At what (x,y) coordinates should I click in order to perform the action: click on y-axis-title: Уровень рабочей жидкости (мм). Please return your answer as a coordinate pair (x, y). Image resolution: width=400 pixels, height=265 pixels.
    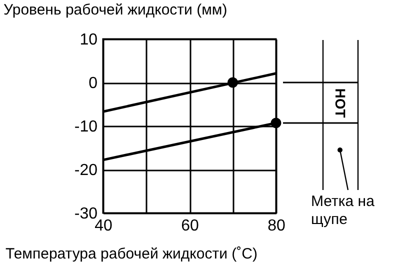
    Looking at the image, I should click on (116, 10).